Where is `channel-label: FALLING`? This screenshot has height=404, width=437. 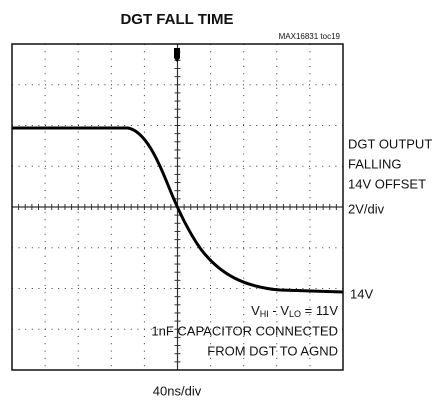 channel-label: FALLING is located at coordinates (374, 163).